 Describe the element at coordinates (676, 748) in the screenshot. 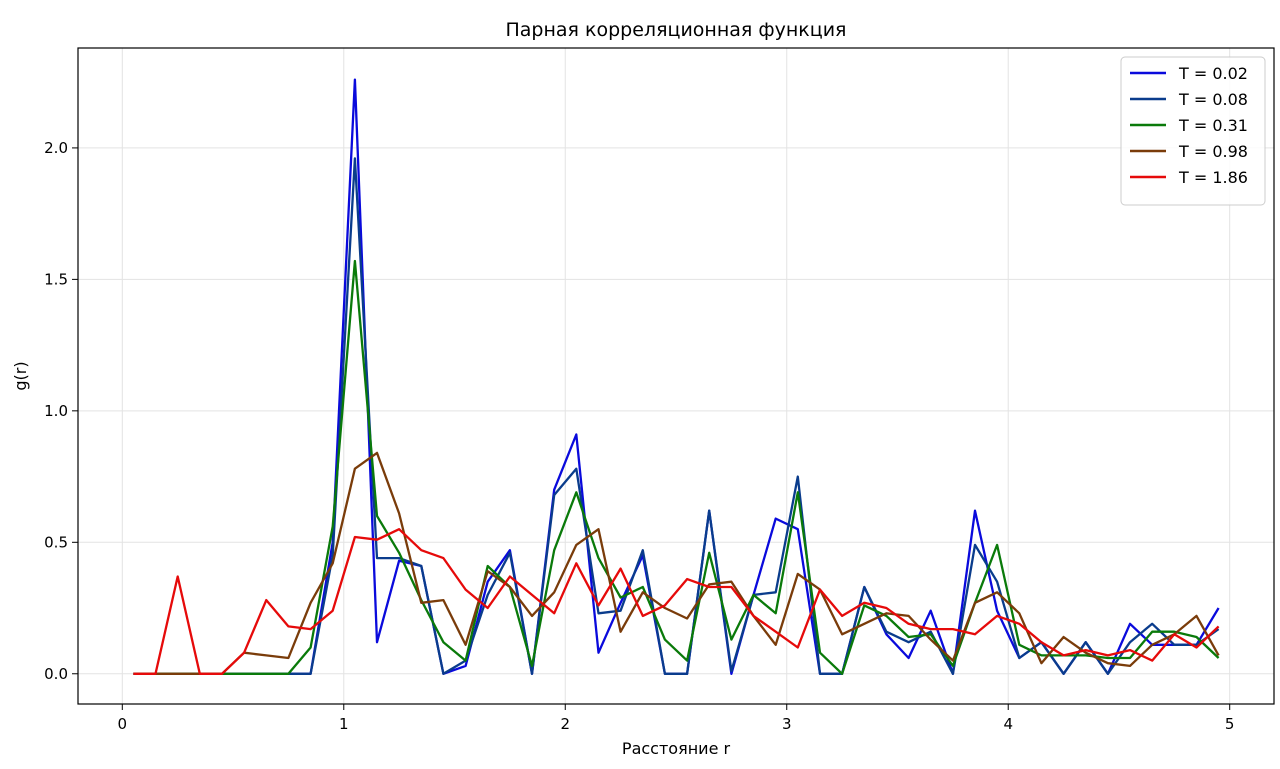

I see `x-axis-label: Расстояние r` at that location.